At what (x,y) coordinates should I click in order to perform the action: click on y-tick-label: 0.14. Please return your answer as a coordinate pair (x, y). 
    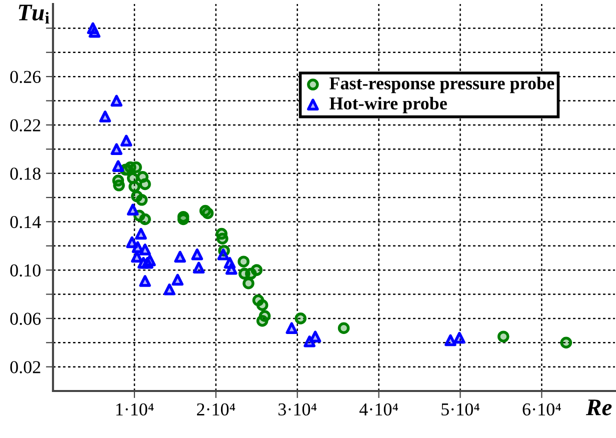
    Looking at the image, I should click on (25, 222).